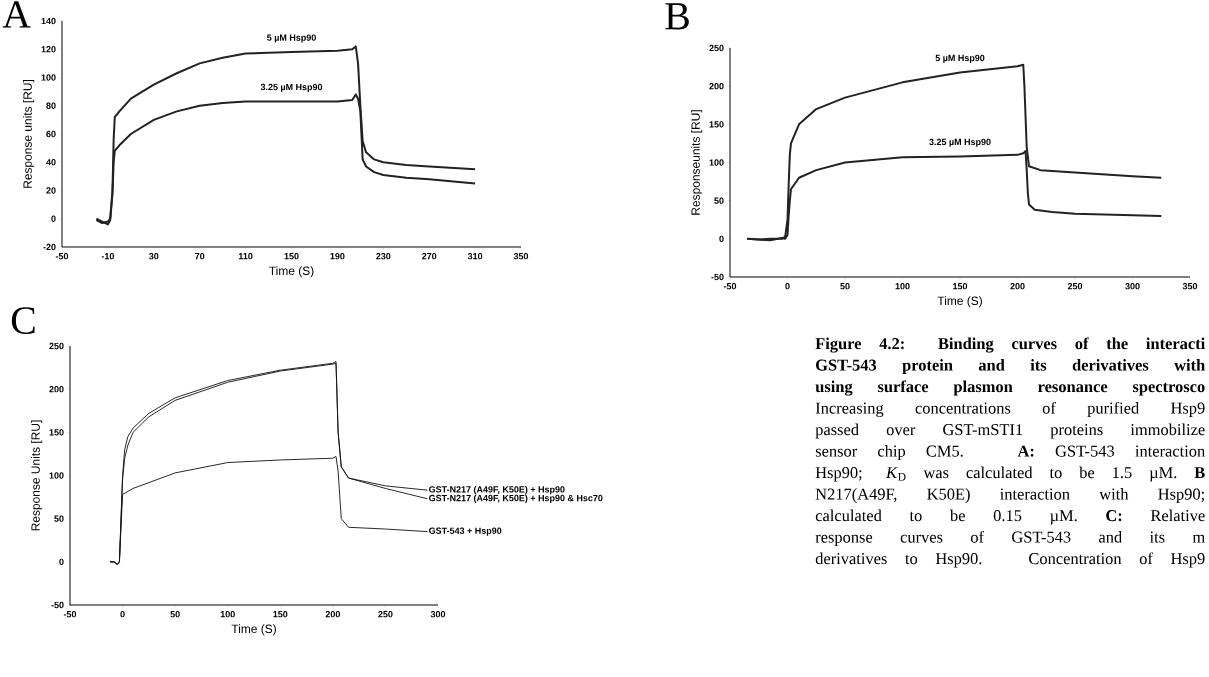 This screenshot has height=677, width=1209. I want to click on series-label: GST-N217 (A49F, K50E) + Hsp90, so click(497, 490).